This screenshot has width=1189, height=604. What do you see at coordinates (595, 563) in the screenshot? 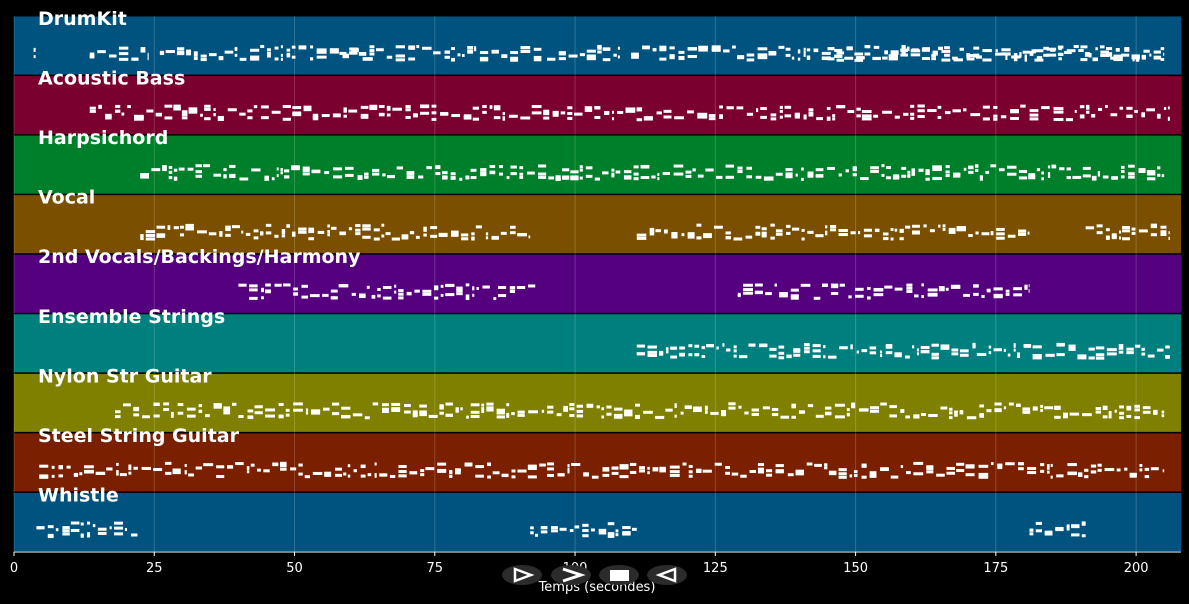
I see `x-axis: 0255075100125150175200` at bounding box center [595, 563].